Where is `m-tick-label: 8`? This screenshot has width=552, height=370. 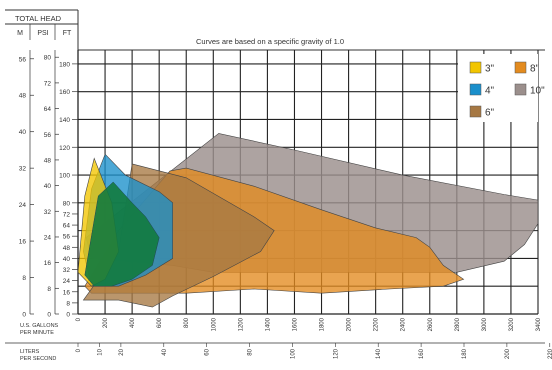
m-tick-label: 8 is located at coordinates (24, 278).